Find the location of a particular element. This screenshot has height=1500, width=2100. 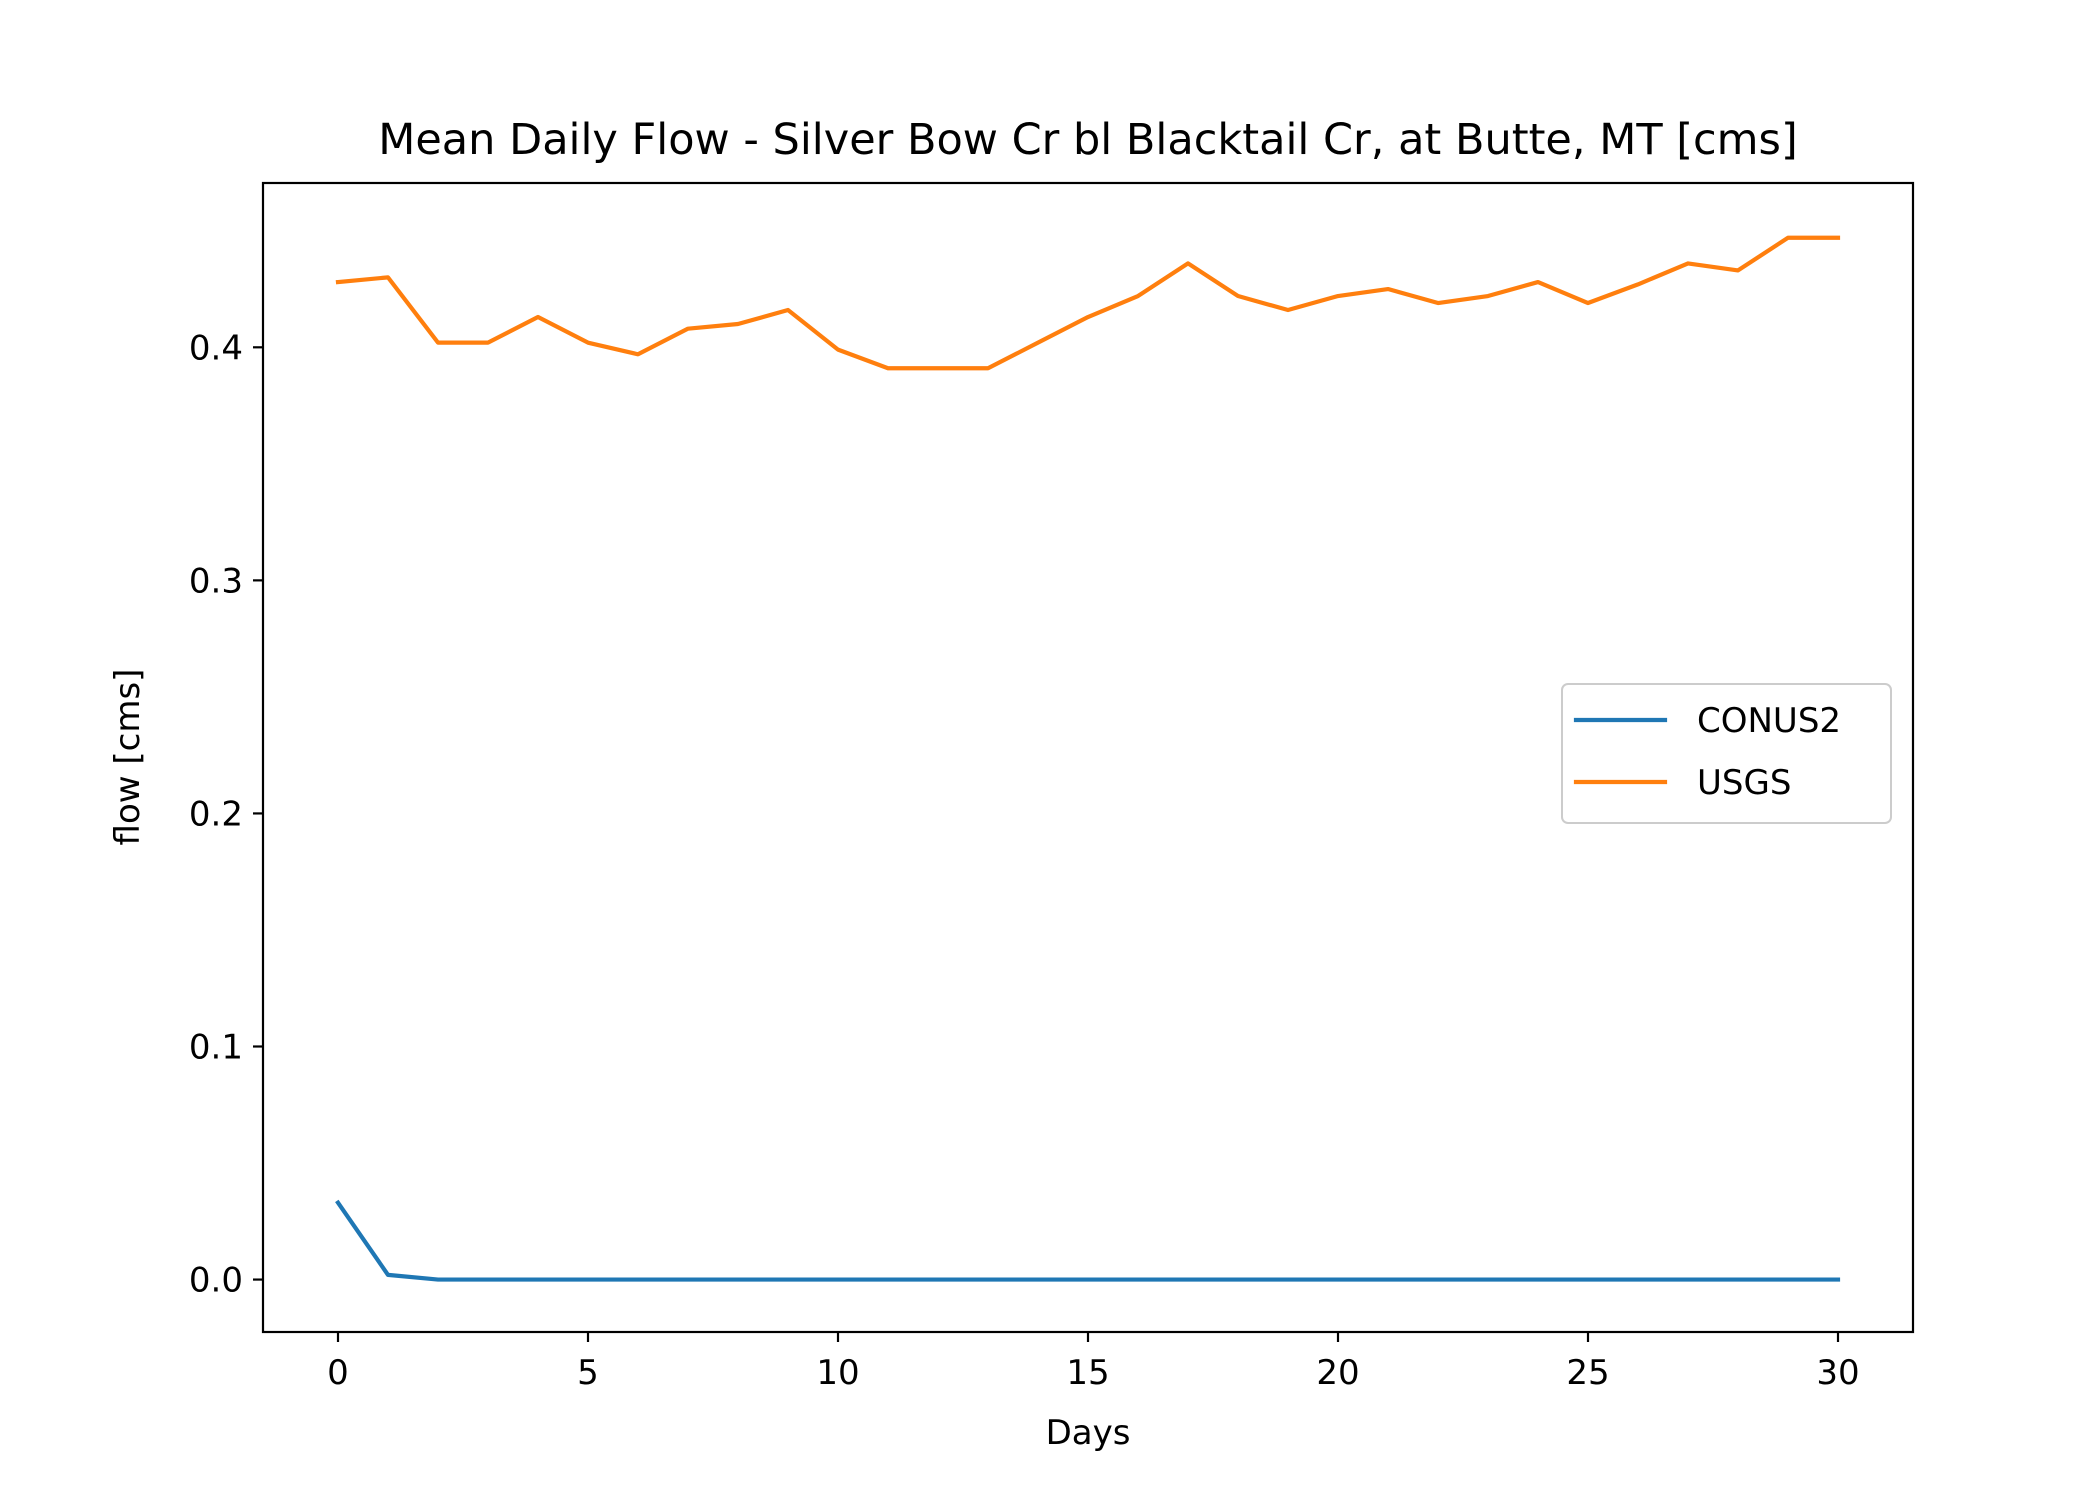

legend: CONUS2 USGS is located at coordinates (1726, 753).